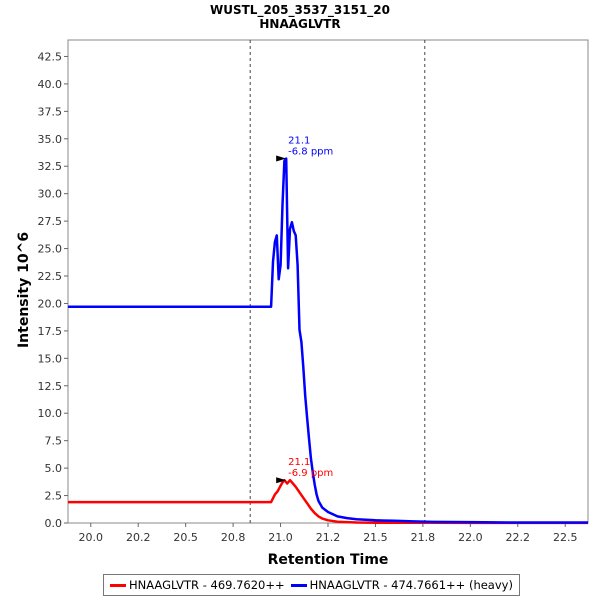  I want to click on x-tick-label: 21.8, so click(423, 537).